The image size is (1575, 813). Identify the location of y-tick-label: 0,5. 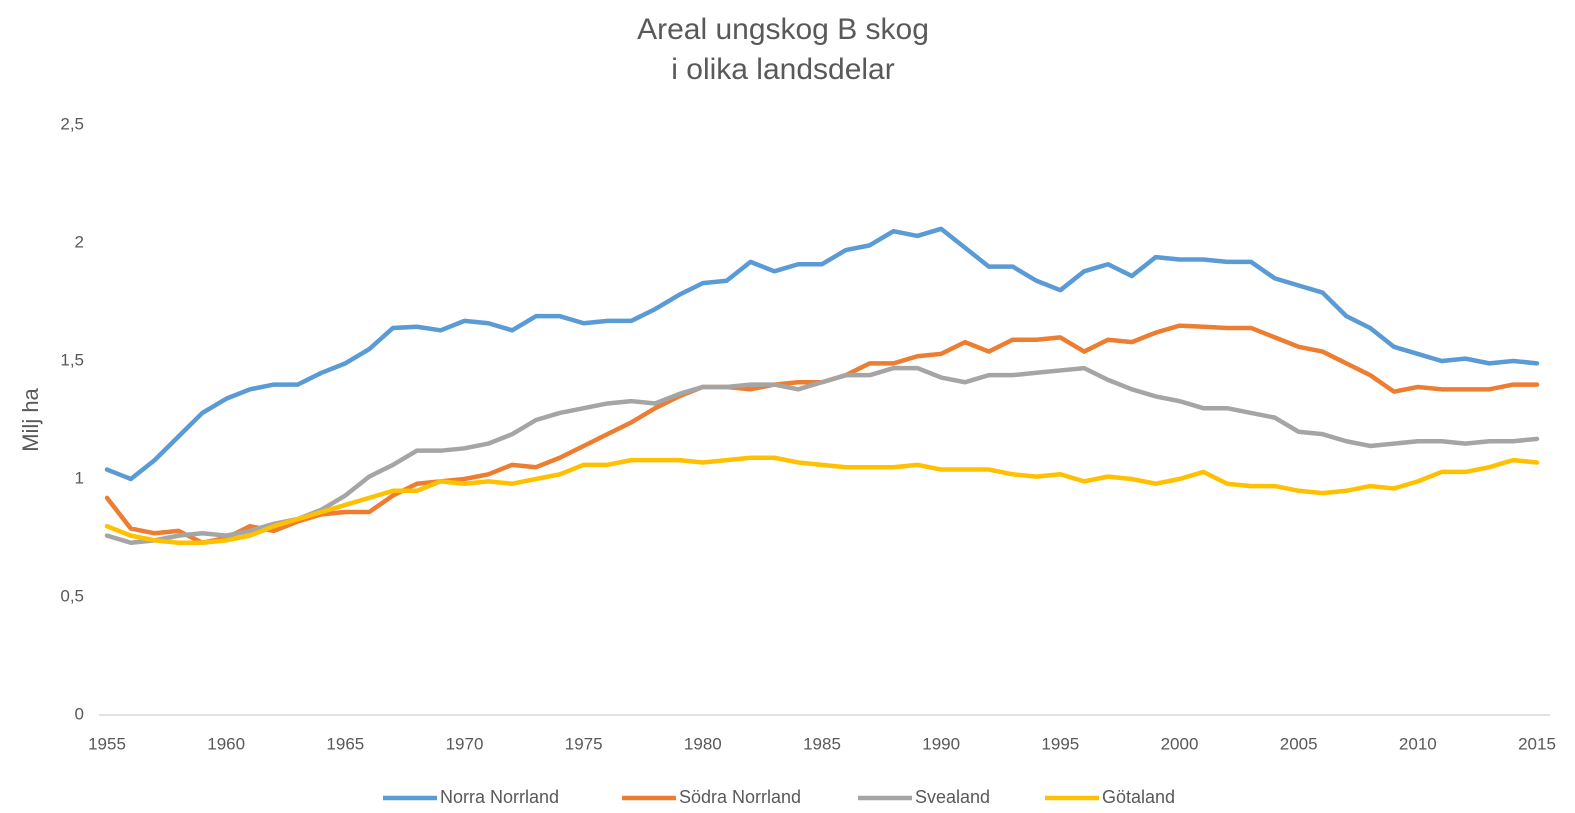
(72, 595).